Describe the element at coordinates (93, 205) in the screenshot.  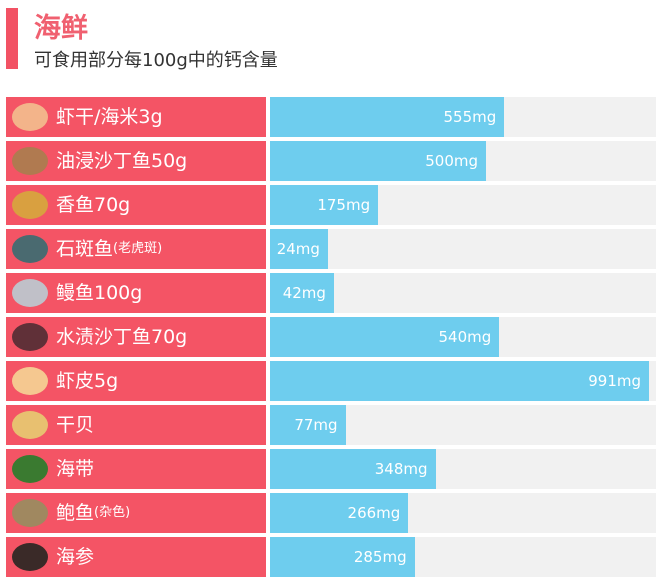
I see `category-name: 香鱼70g` at that location.